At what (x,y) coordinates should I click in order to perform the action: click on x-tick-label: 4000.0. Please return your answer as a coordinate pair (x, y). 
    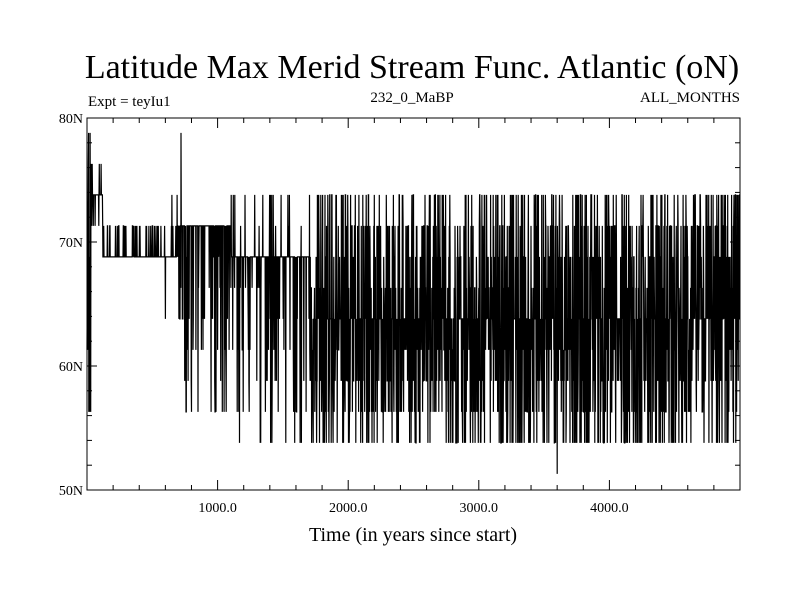
    Looking at the image, I should click on (609, 508).